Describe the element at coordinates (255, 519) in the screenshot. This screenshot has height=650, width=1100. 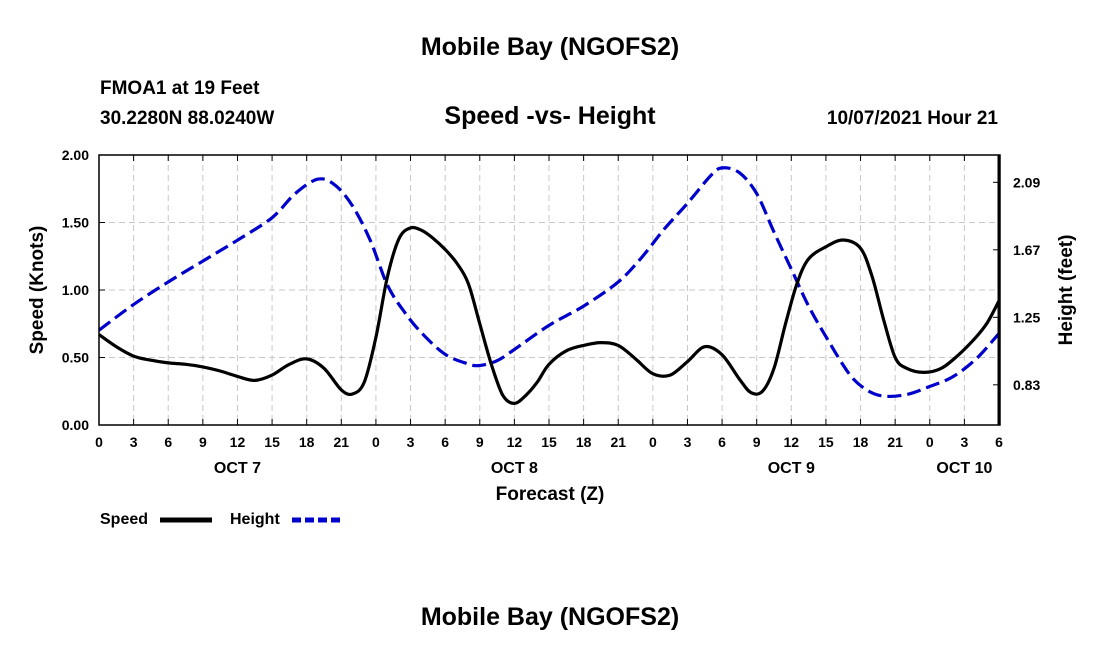
I see `legend-height-label: Height` at that location.